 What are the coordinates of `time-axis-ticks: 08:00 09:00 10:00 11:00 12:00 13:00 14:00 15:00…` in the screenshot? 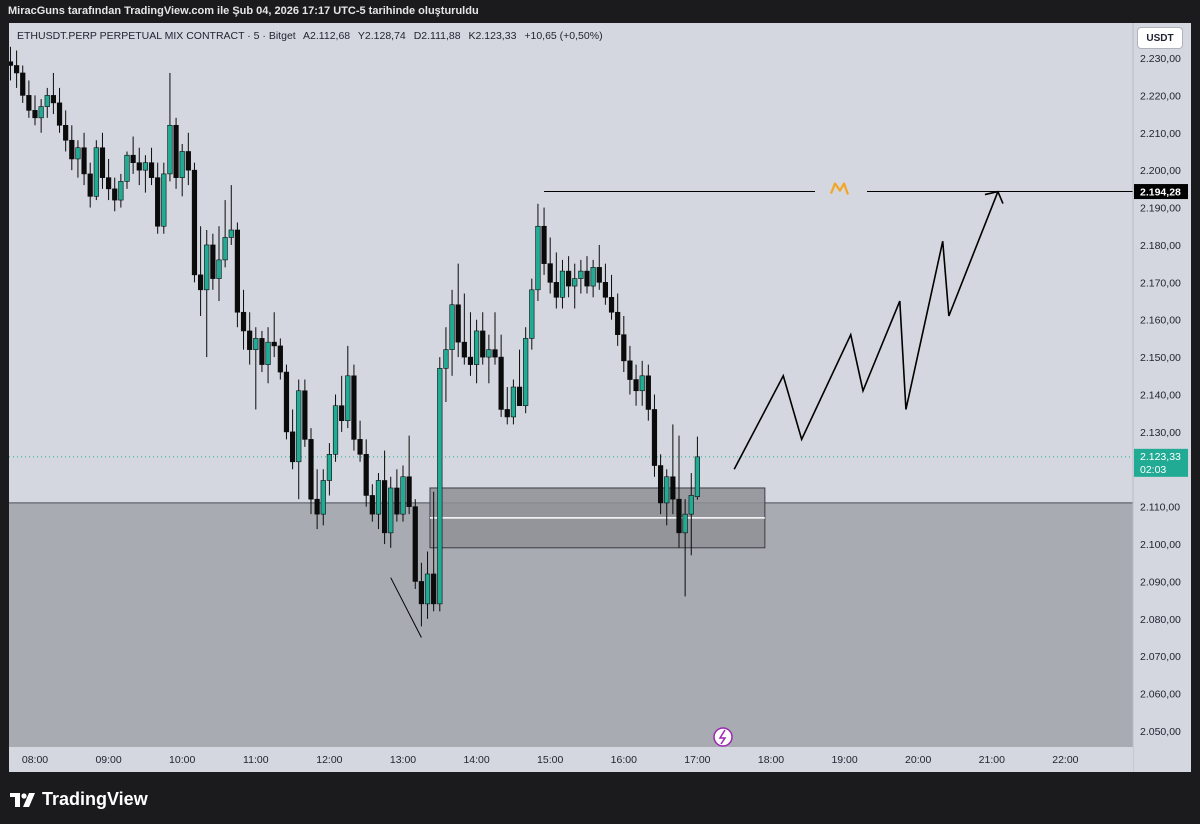 It's located at (550, 760).